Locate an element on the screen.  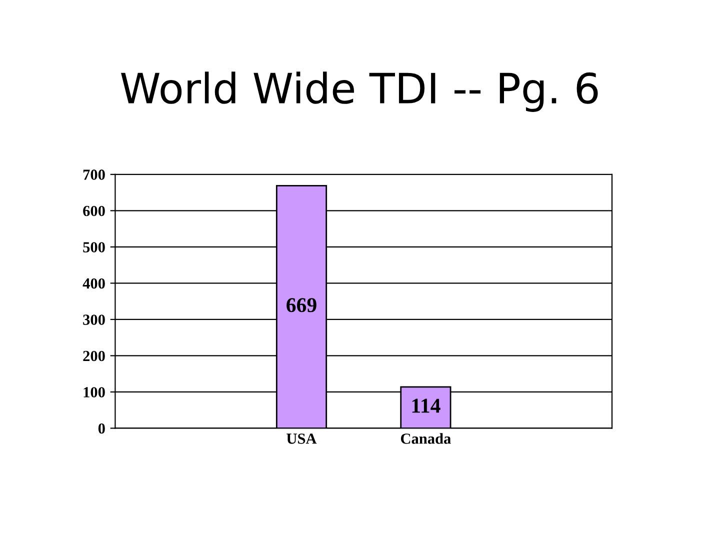
x-tick-label: Canada is located at coordinates (425, 438).